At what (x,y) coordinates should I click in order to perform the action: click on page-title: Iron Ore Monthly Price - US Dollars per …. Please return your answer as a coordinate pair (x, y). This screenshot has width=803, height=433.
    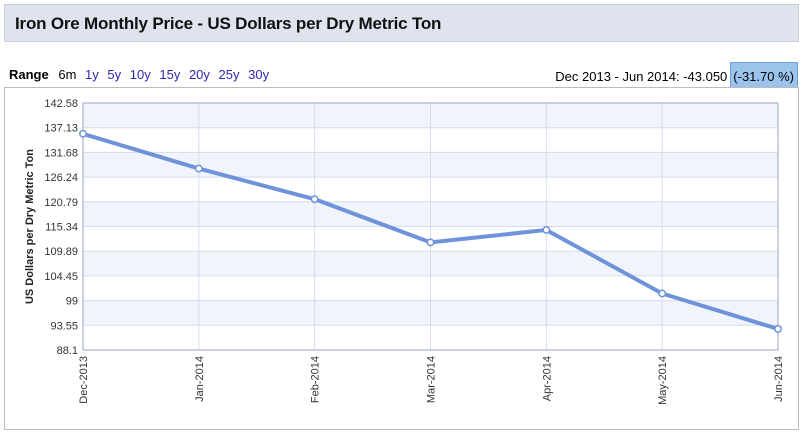
    Looking at the image, I should click on (228, 23).